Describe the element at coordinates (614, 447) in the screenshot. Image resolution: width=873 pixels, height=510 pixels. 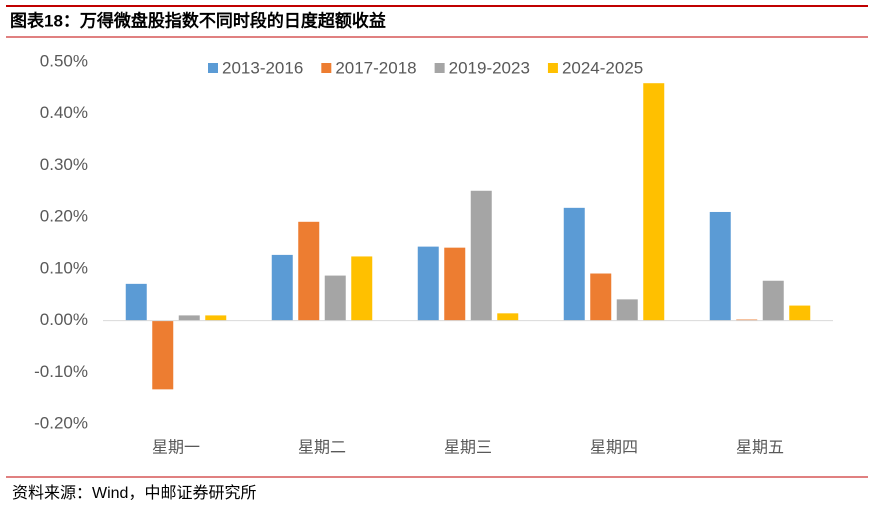
I see `x-tick-label: 星期四` at that location.